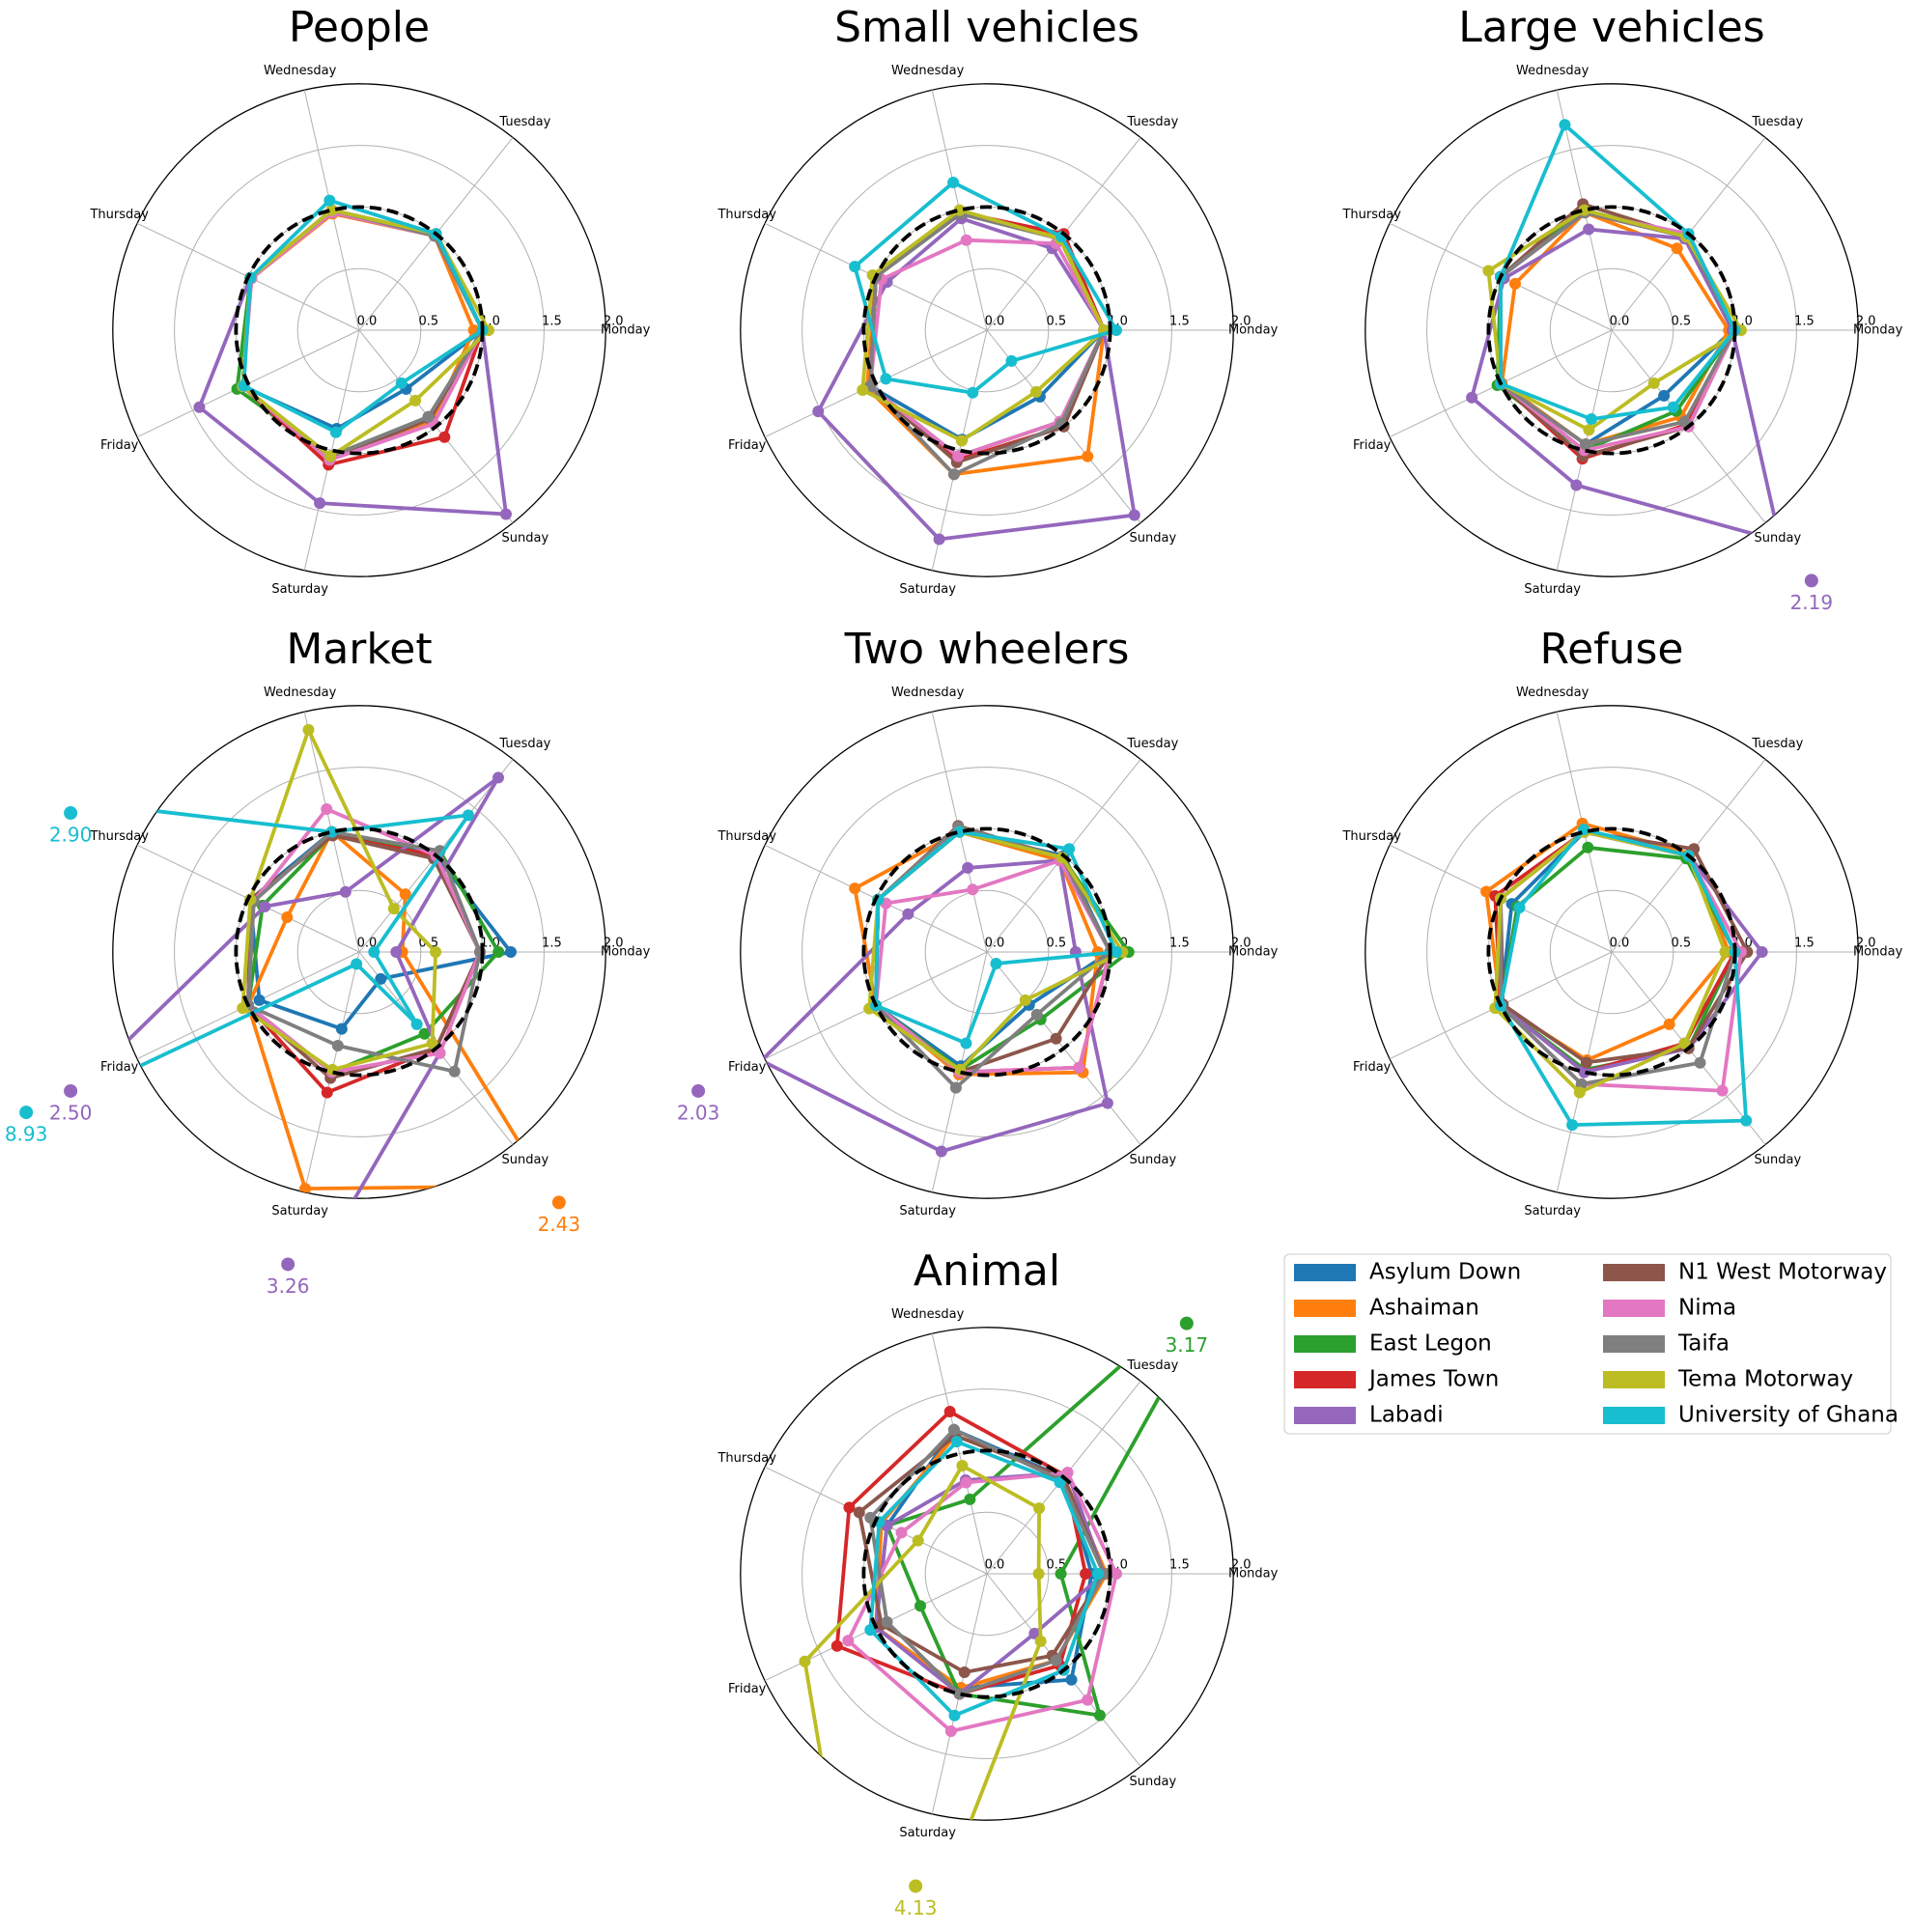 This screenshot has width=1913, height=1932. I want to click on category-label: Saturday, so click(299, 589).